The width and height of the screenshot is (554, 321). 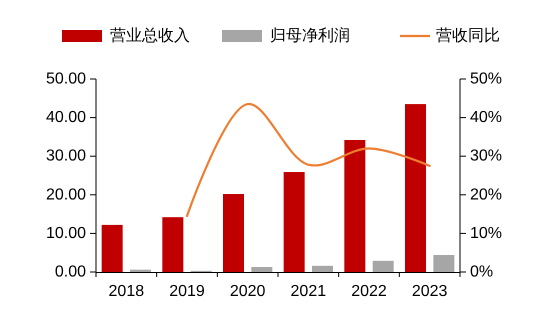 I want to click on y-tick-label: 30.00, so click(x=66, y=156).